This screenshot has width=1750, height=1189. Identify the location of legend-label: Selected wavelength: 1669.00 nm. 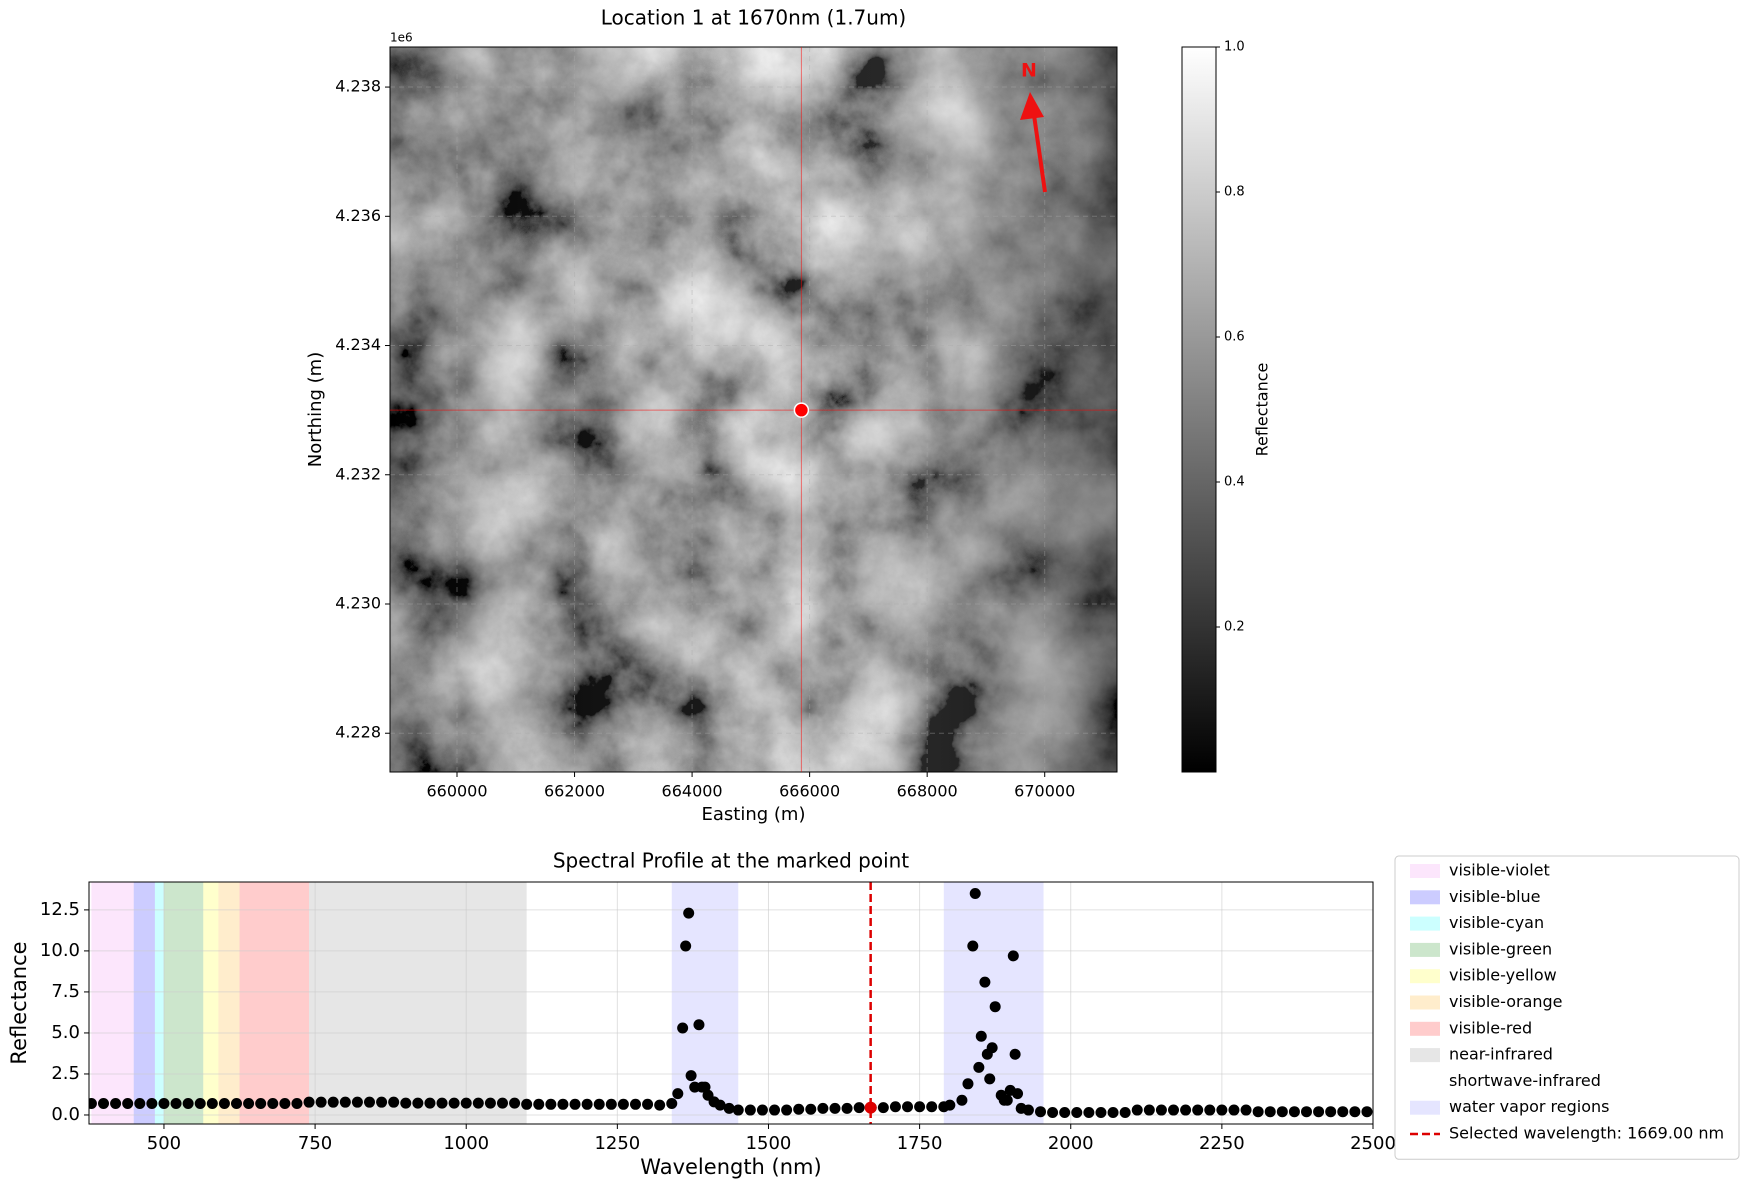
(1586, 1133).